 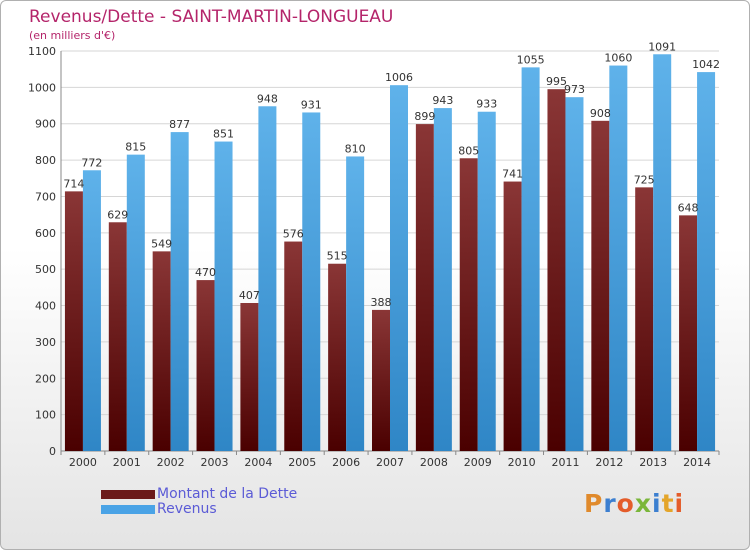 What do you see at coordinates (45, 196) in the screenshot?
I see `y-tick-label: 700` at bounding box center [45, 196].